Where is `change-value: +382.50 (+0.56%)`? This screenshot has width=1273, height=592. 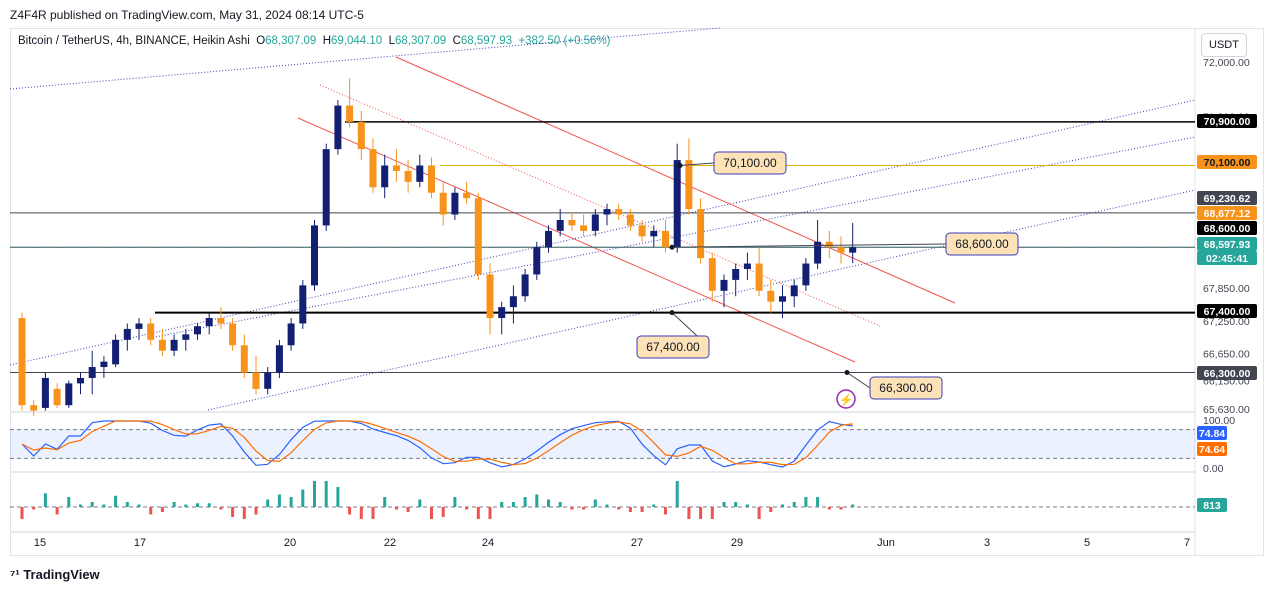
change-value: +382.50 (+0.56%) is located at coordinates (564, 41).